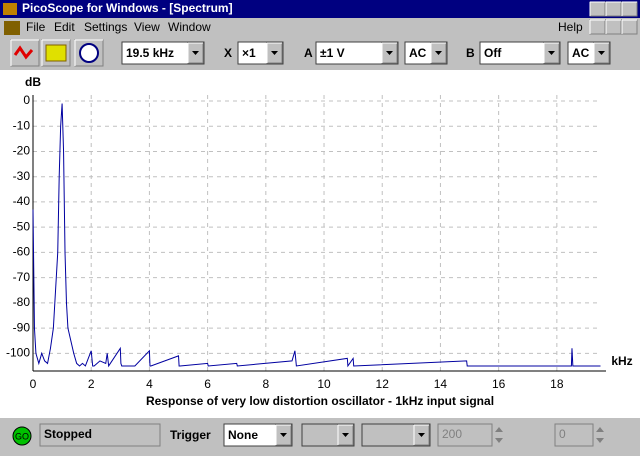  What do you see at coordinates (22, 176) in the screenshot?
I see `y-tick-label: -30` at bounding box center [22, 176].